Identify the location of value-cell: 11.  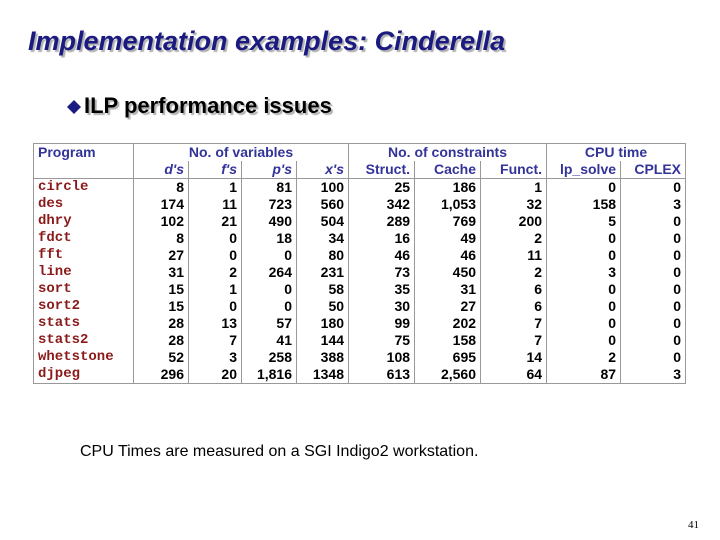
(514, 255).